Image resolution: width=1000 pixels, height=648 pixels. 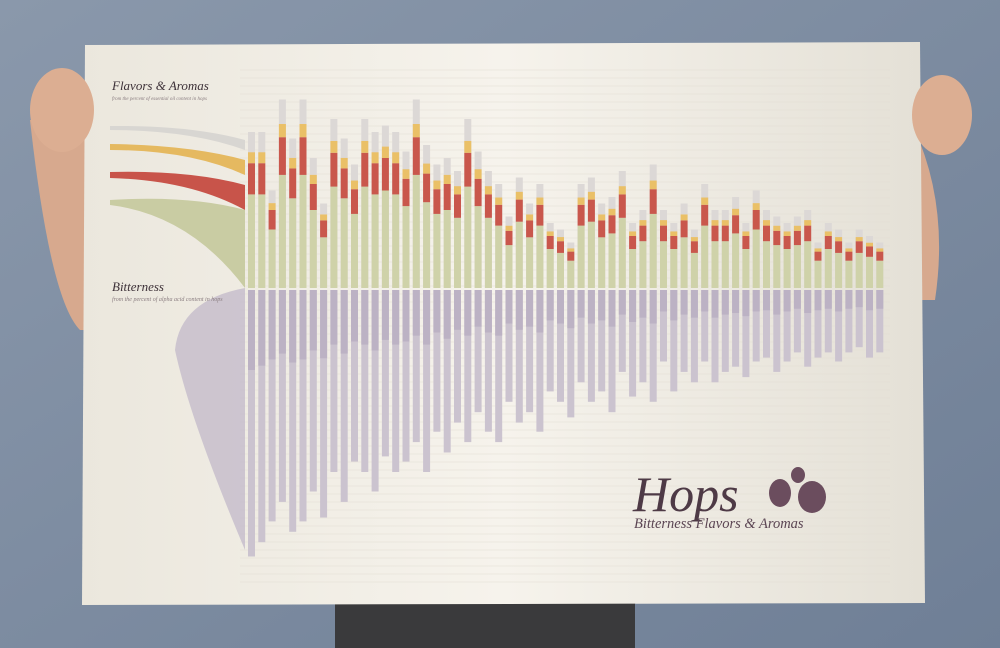 I want to click on flavors-title: Flavors & Aromas, so click(x=160, y=85).